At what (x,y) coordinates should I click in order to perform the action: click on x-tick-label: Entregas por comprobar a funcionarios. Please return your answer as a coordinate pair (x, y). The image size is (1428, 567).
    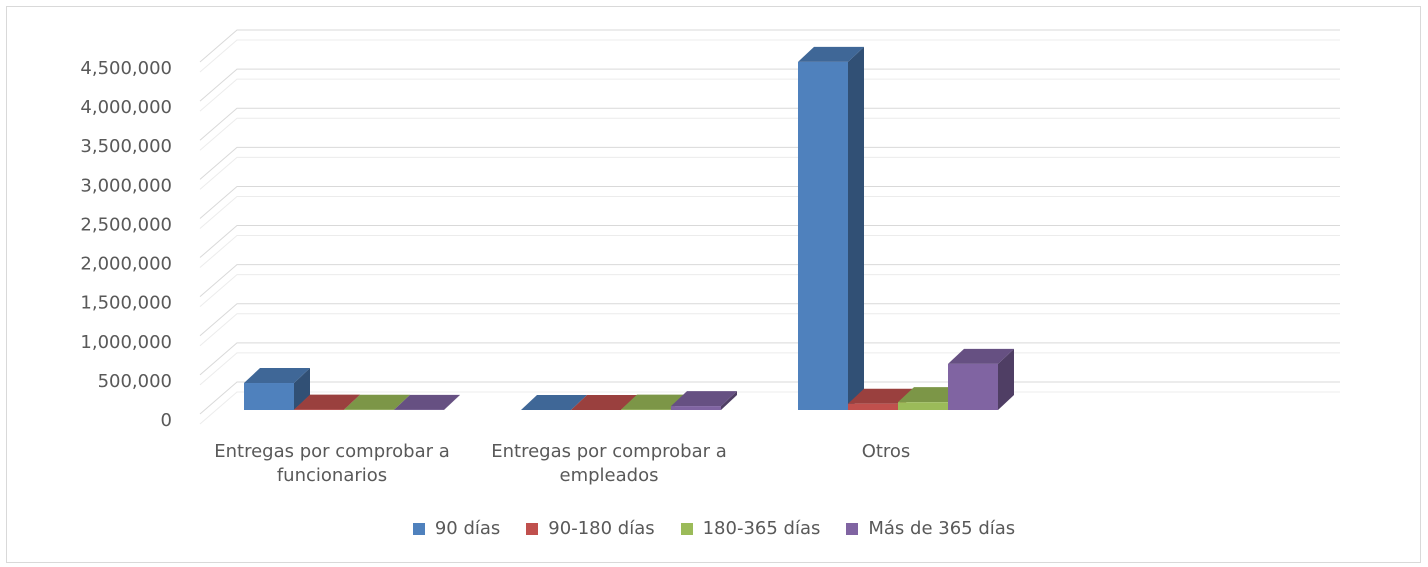
    Looking at the image, I should click on (332, 463).